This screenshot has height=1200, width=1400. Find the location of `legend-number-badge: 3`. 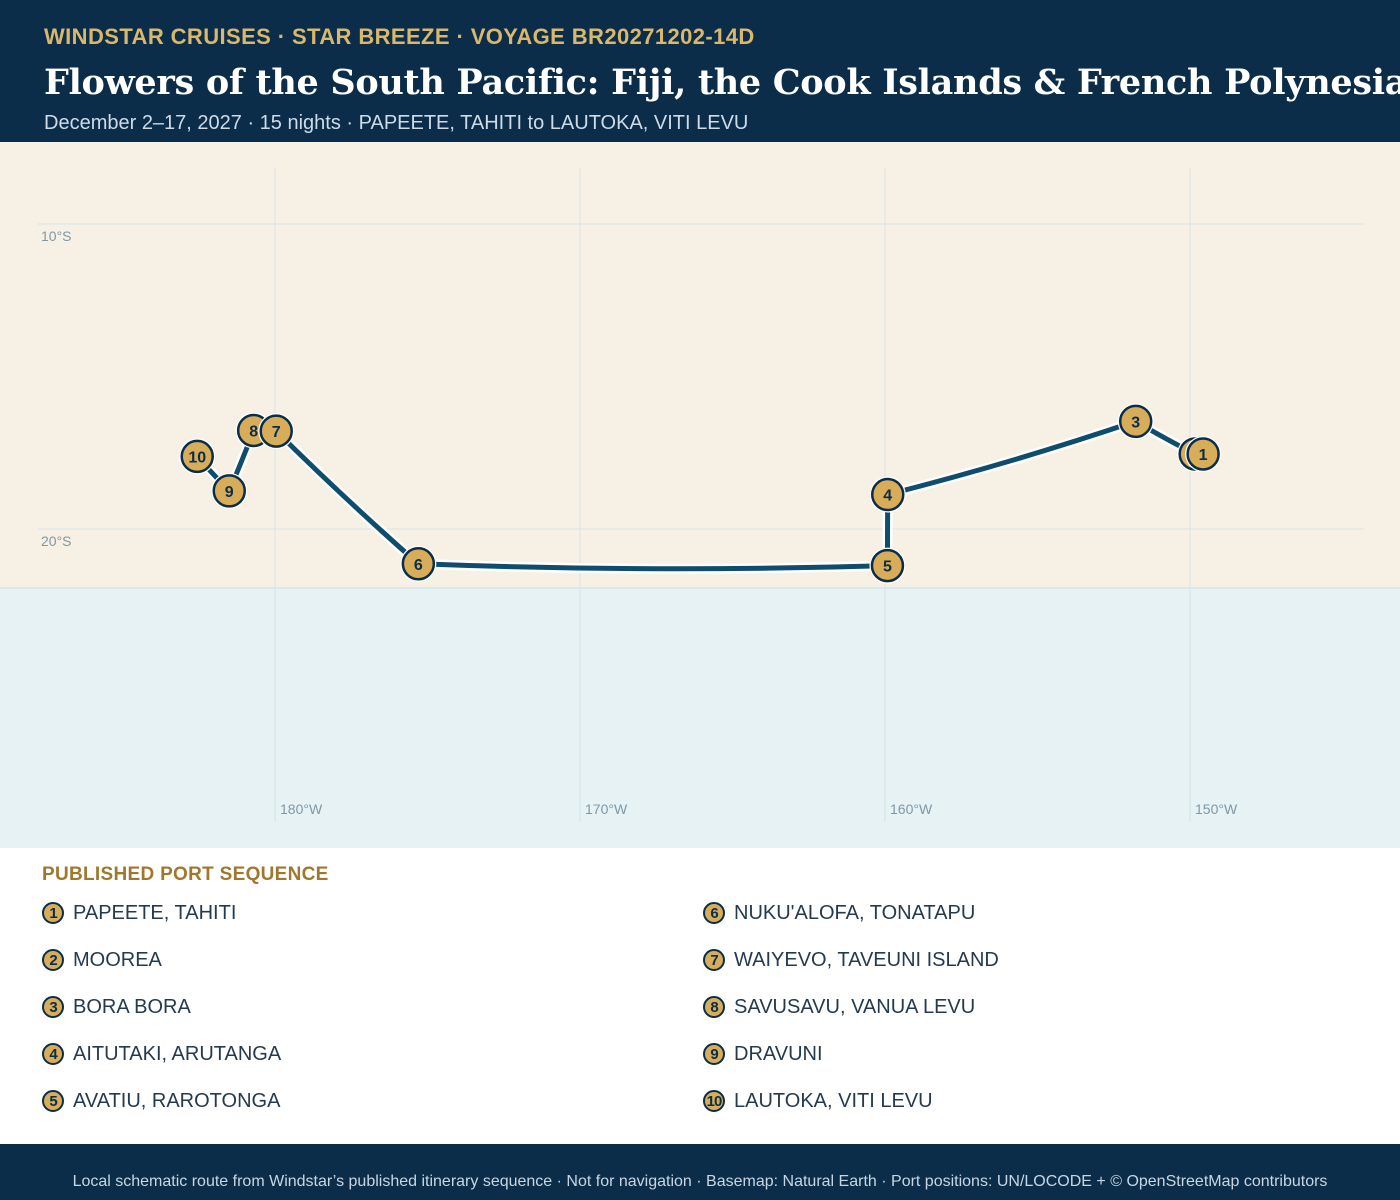

legend-number-badge: 3 is located at coordinates (53, 1007).